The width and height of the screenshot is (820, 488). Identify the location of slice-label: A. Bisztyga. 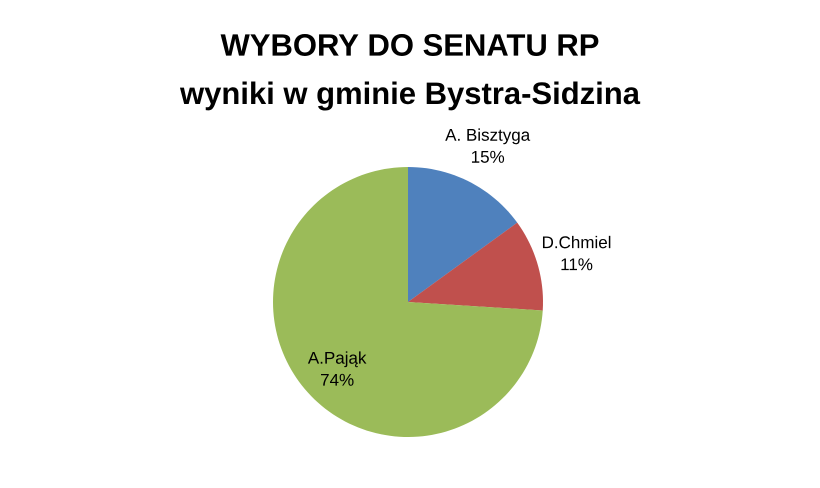
(487, 136).